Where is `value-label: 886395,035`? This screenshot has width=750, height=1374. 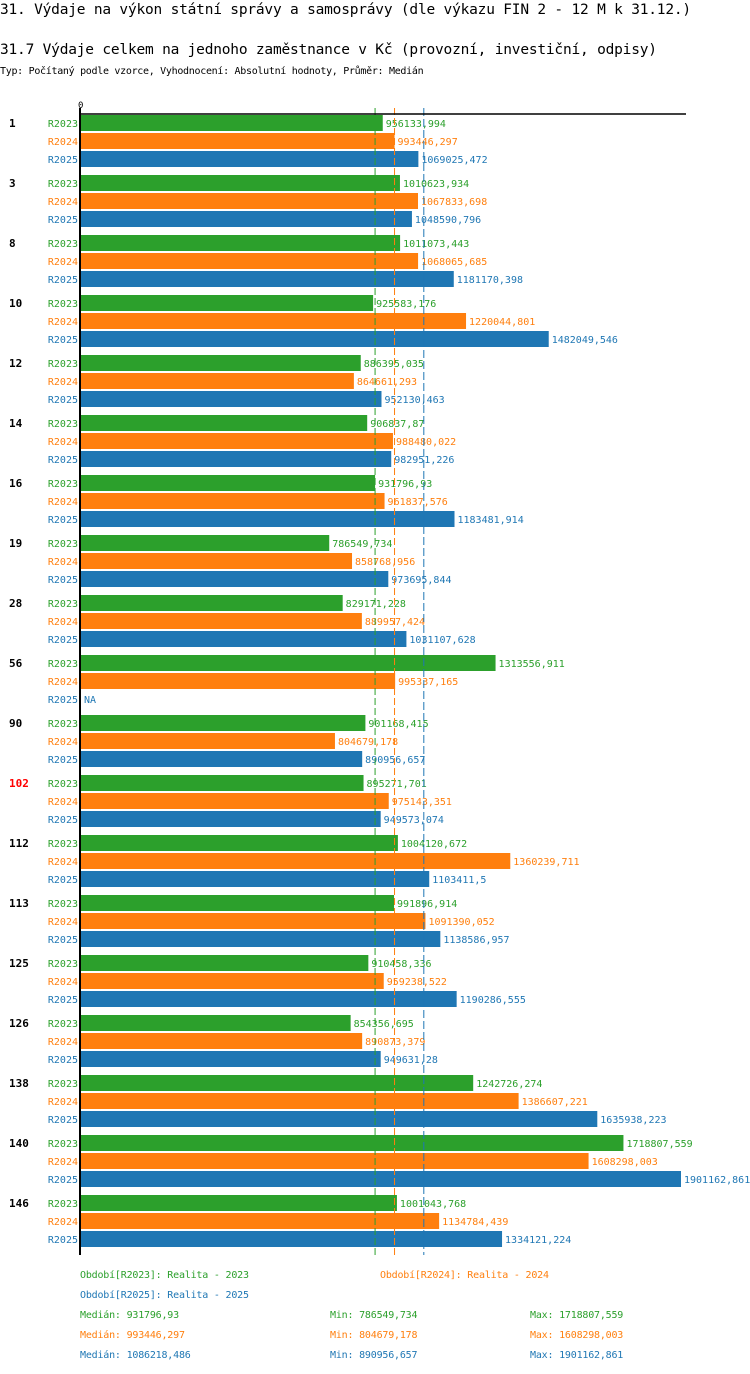
value-label: 886395,035 is located at coordinates (394, 364).